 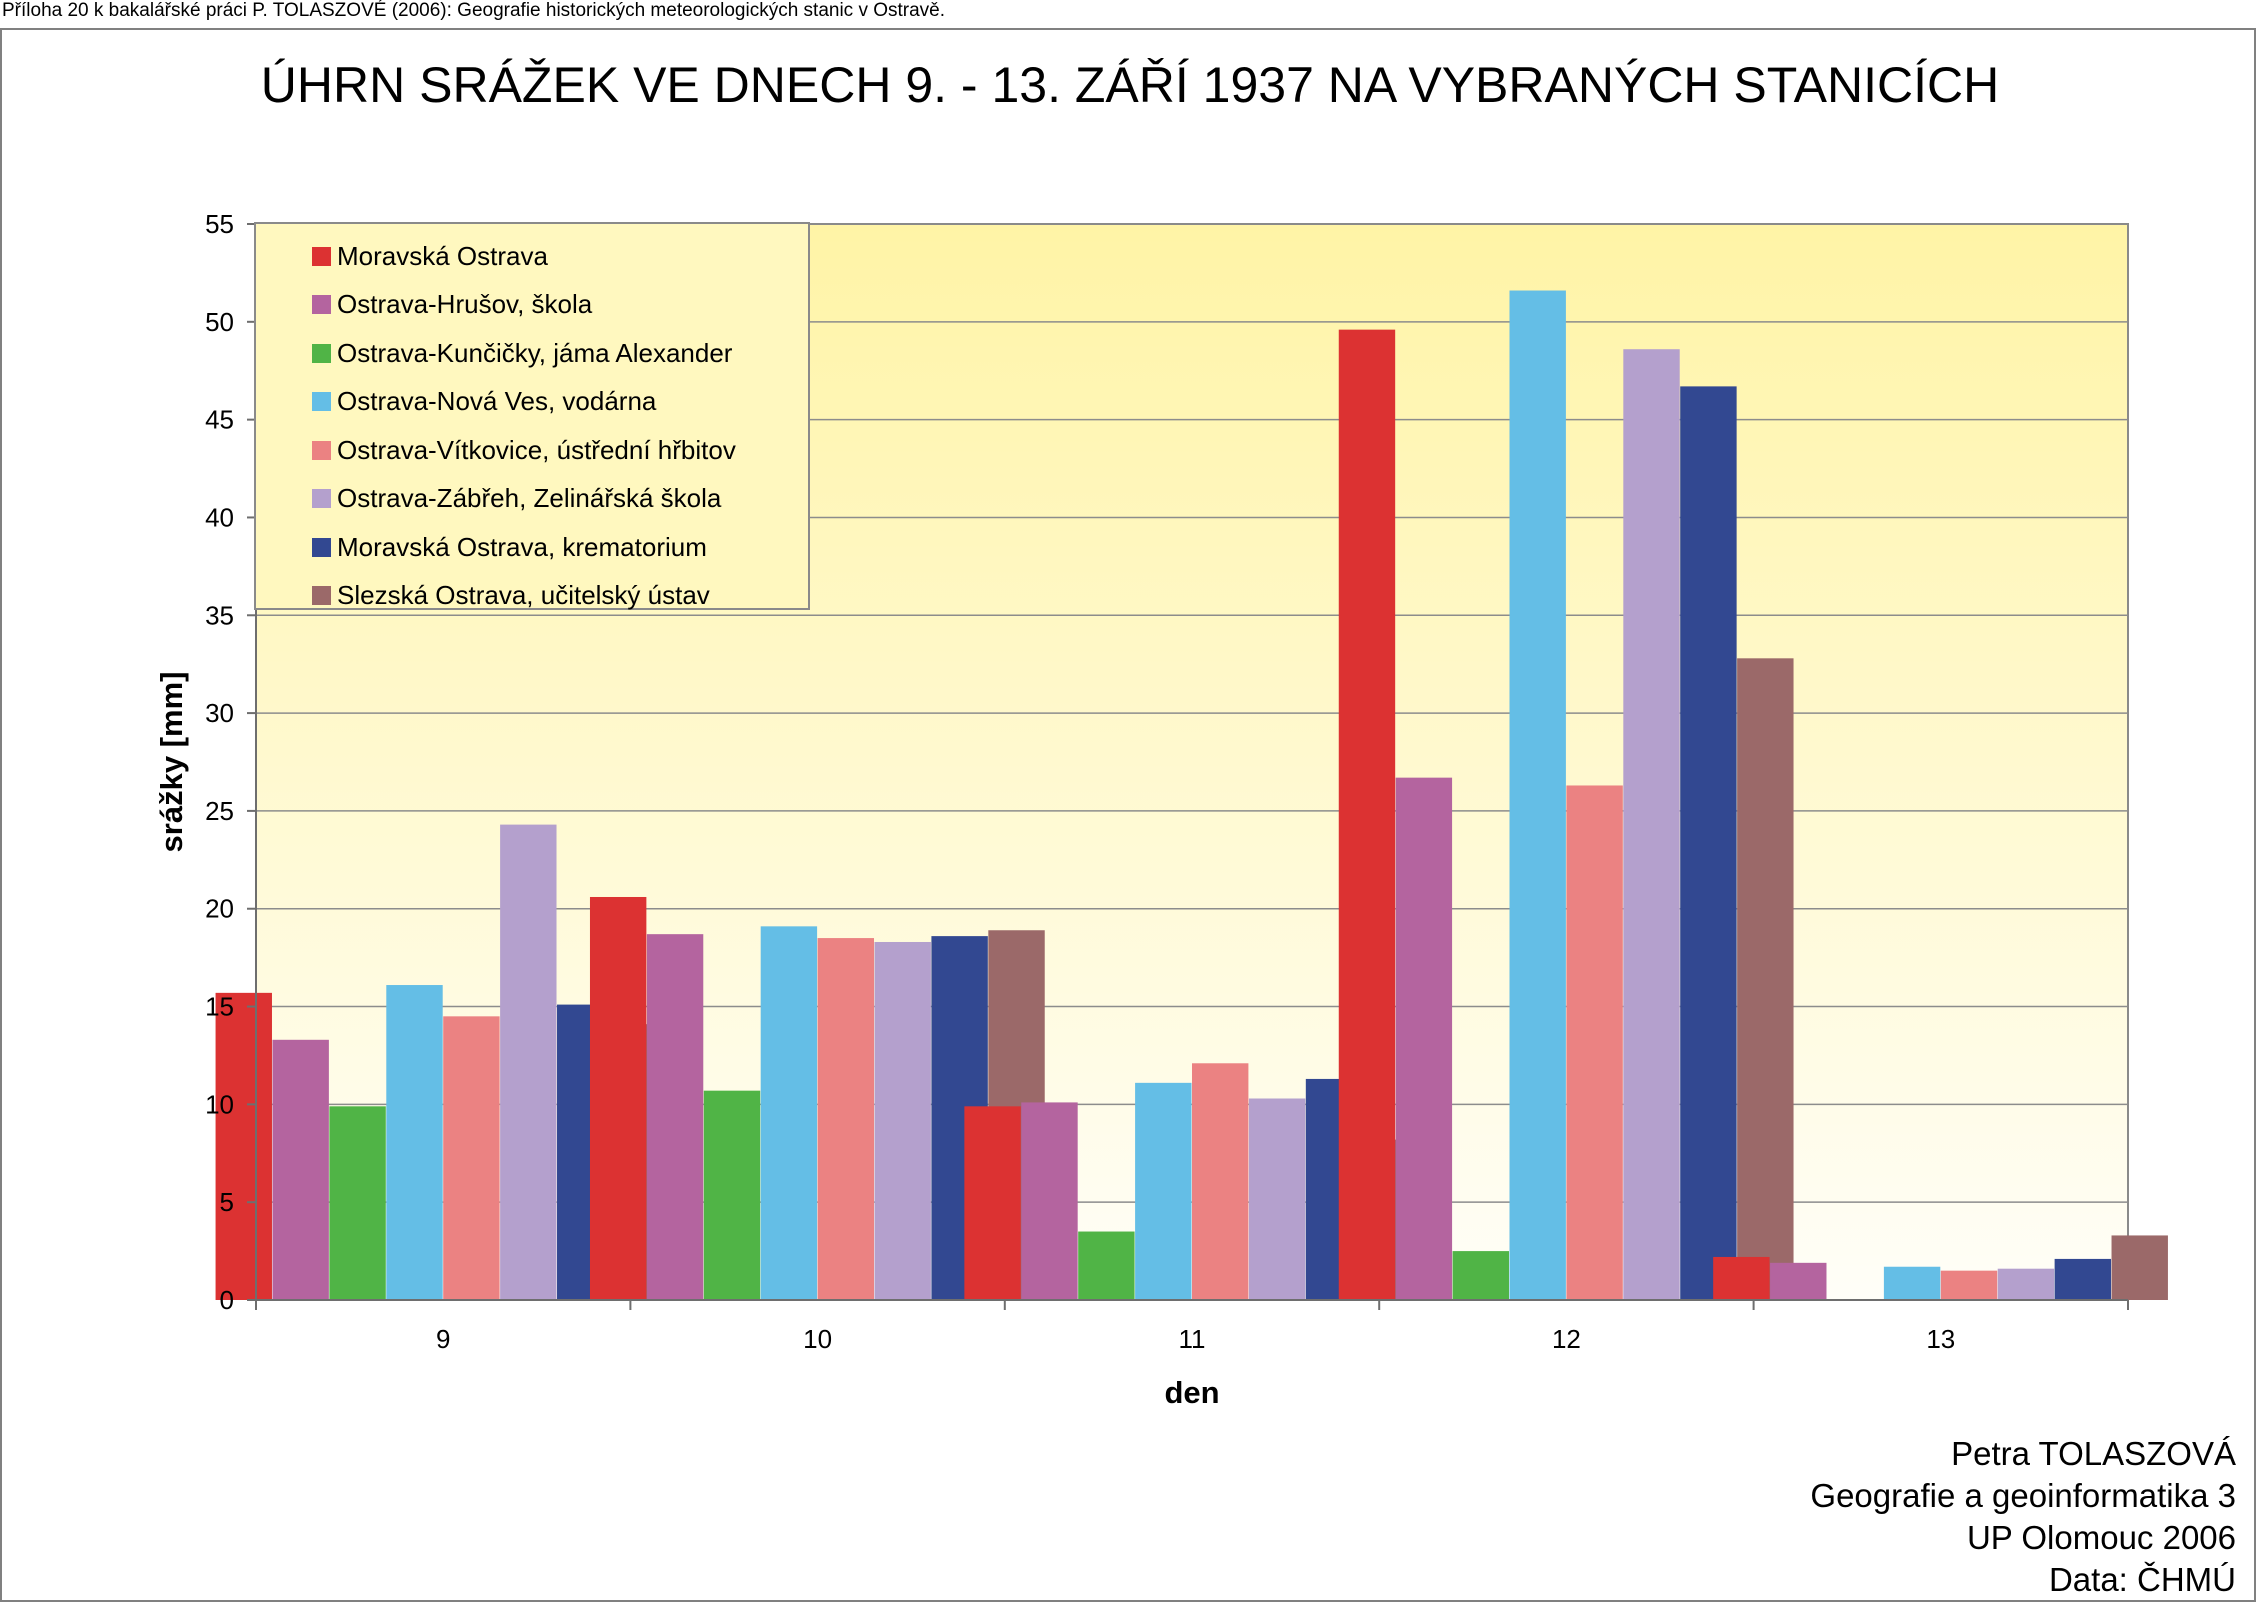 I want to click on legend-label: Ostrava-Vítkovice, ústřední hřbitov, so click(x=536, y=449).